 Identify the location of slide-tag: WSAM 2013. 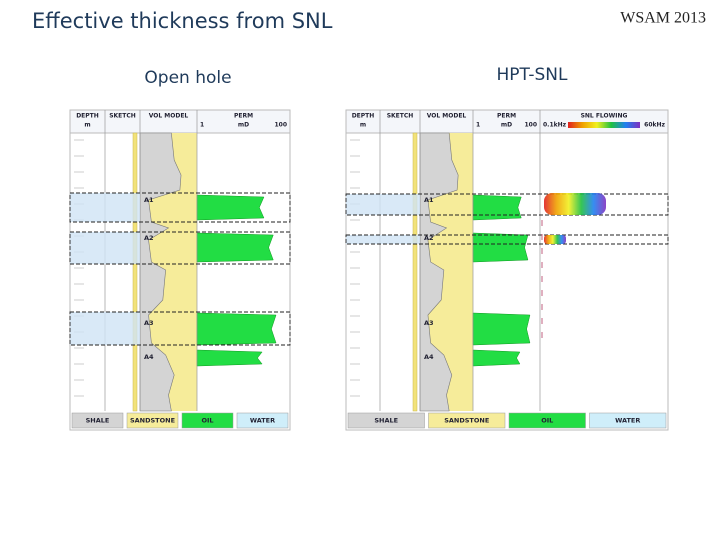
(663, 18).